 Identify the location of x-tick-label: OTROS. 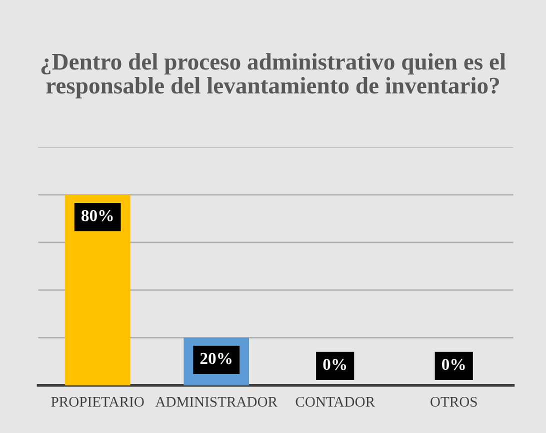
(453, 401).